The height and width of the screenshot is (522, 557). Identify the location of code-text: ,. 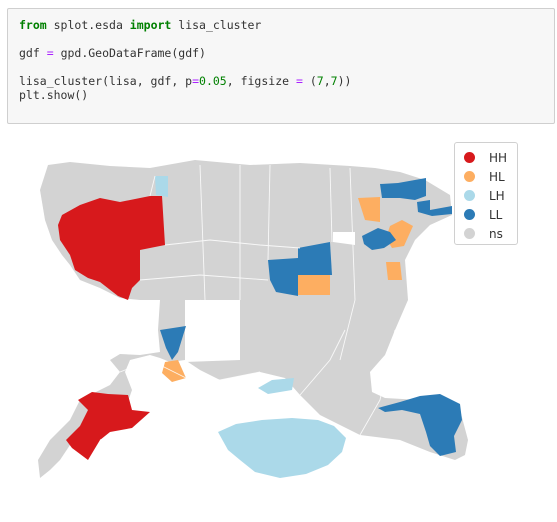
(327, 81).